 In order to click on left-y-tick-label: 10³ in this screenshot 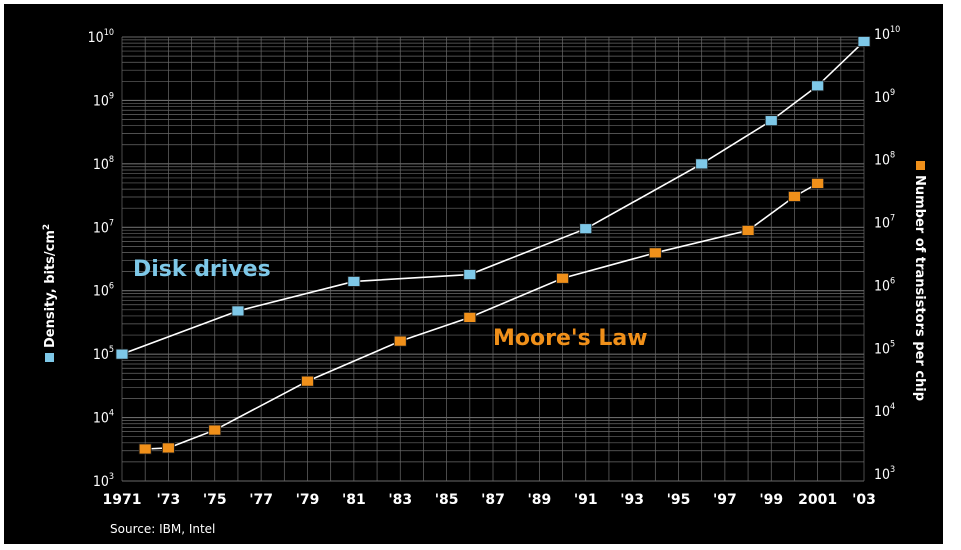, I will do `click(103, 481)`.